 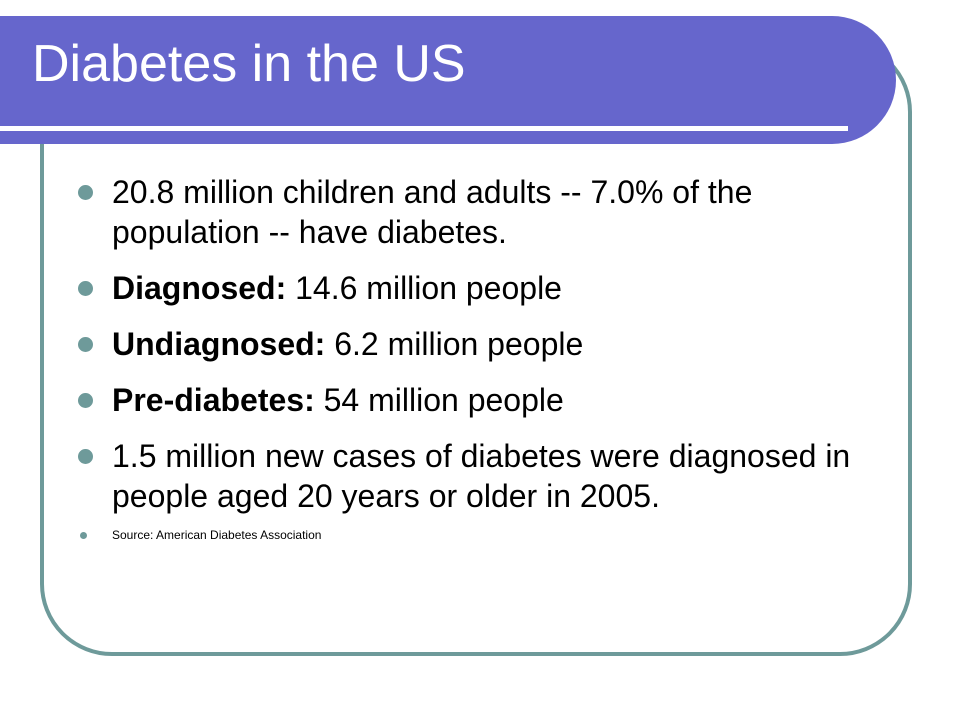 I want to click on bullet-text: 54 million people, so click(x=439, y=400).